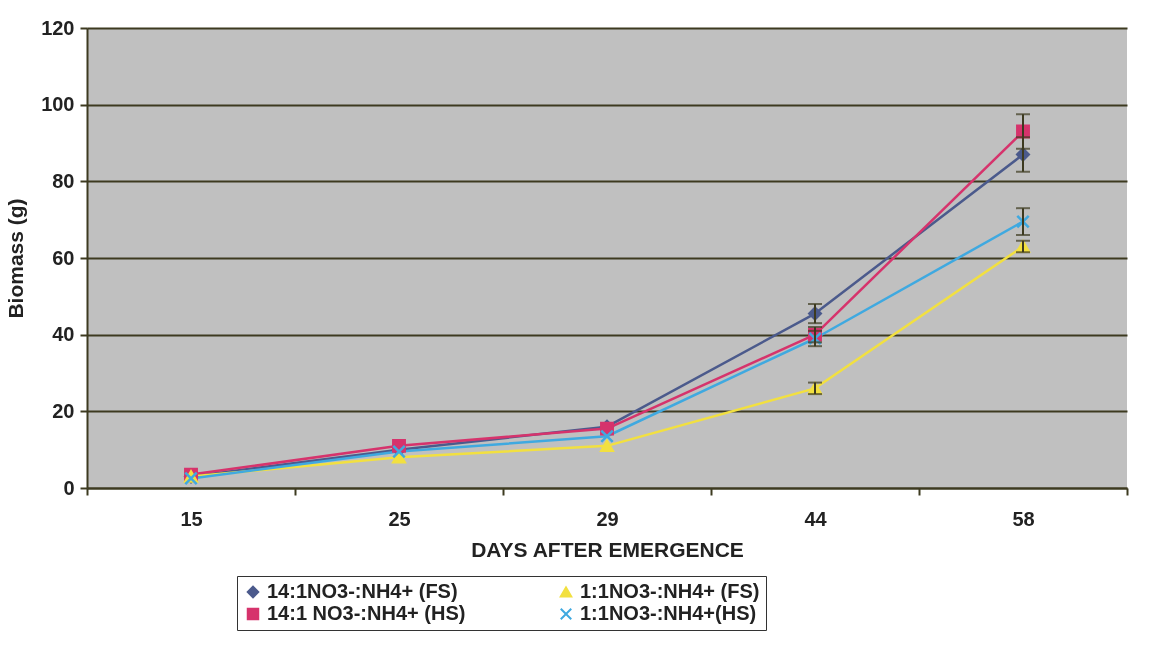 This screenshot has height=652, width=1176. What do you see at coordinates (607, 549) in the screenshot?
I see `x-axis-title: DAYS AFTER EMERGENCE` at bounding box center [607, 549].